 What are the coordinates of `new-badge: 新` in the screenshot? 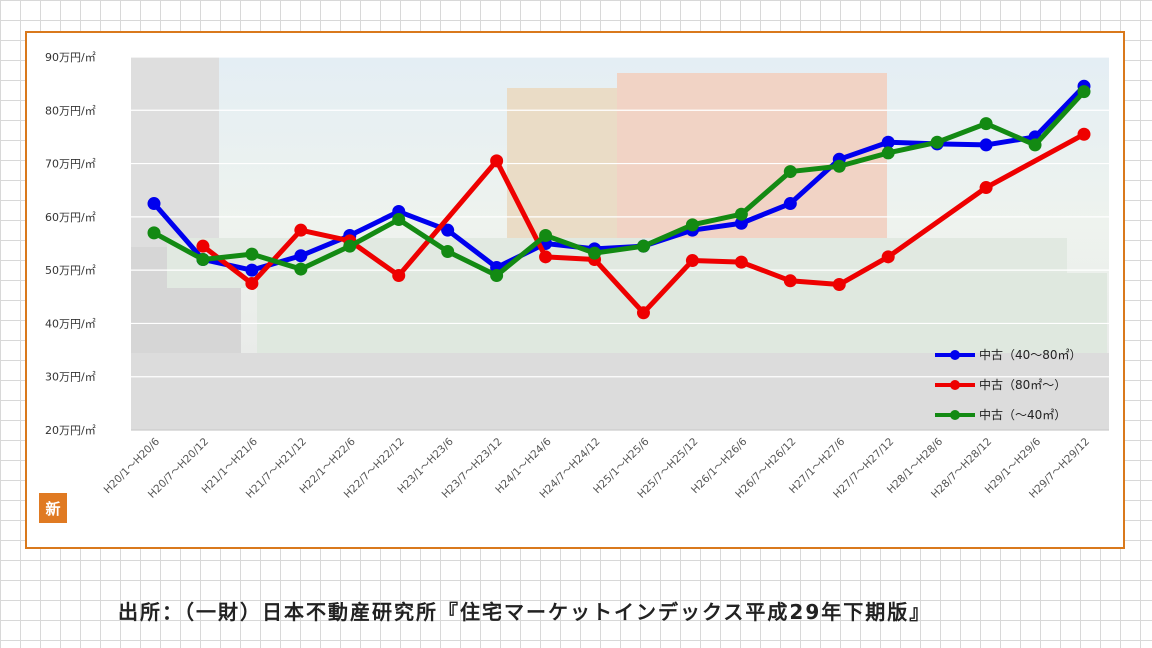 It's located at (53, 508).